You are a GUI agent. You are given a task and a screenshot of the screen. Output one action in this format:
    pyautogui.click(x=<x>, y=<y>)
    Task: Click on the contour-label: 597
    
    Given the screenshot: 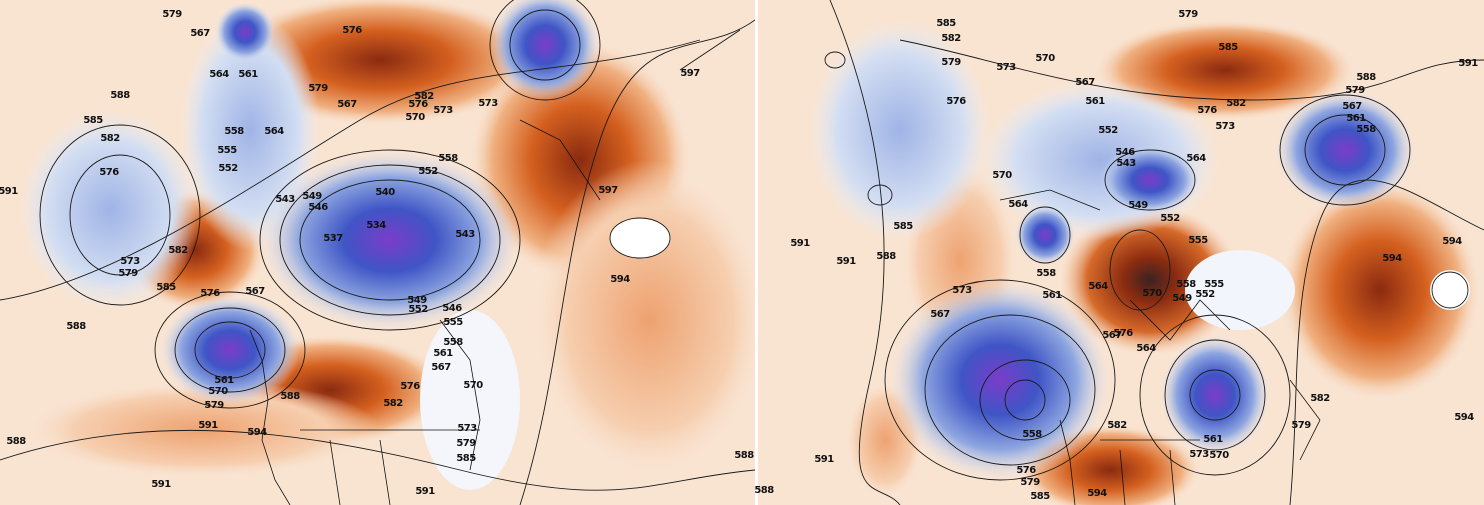 What is the action you would take?
    pyautogui.click(x=608, y=190)
    